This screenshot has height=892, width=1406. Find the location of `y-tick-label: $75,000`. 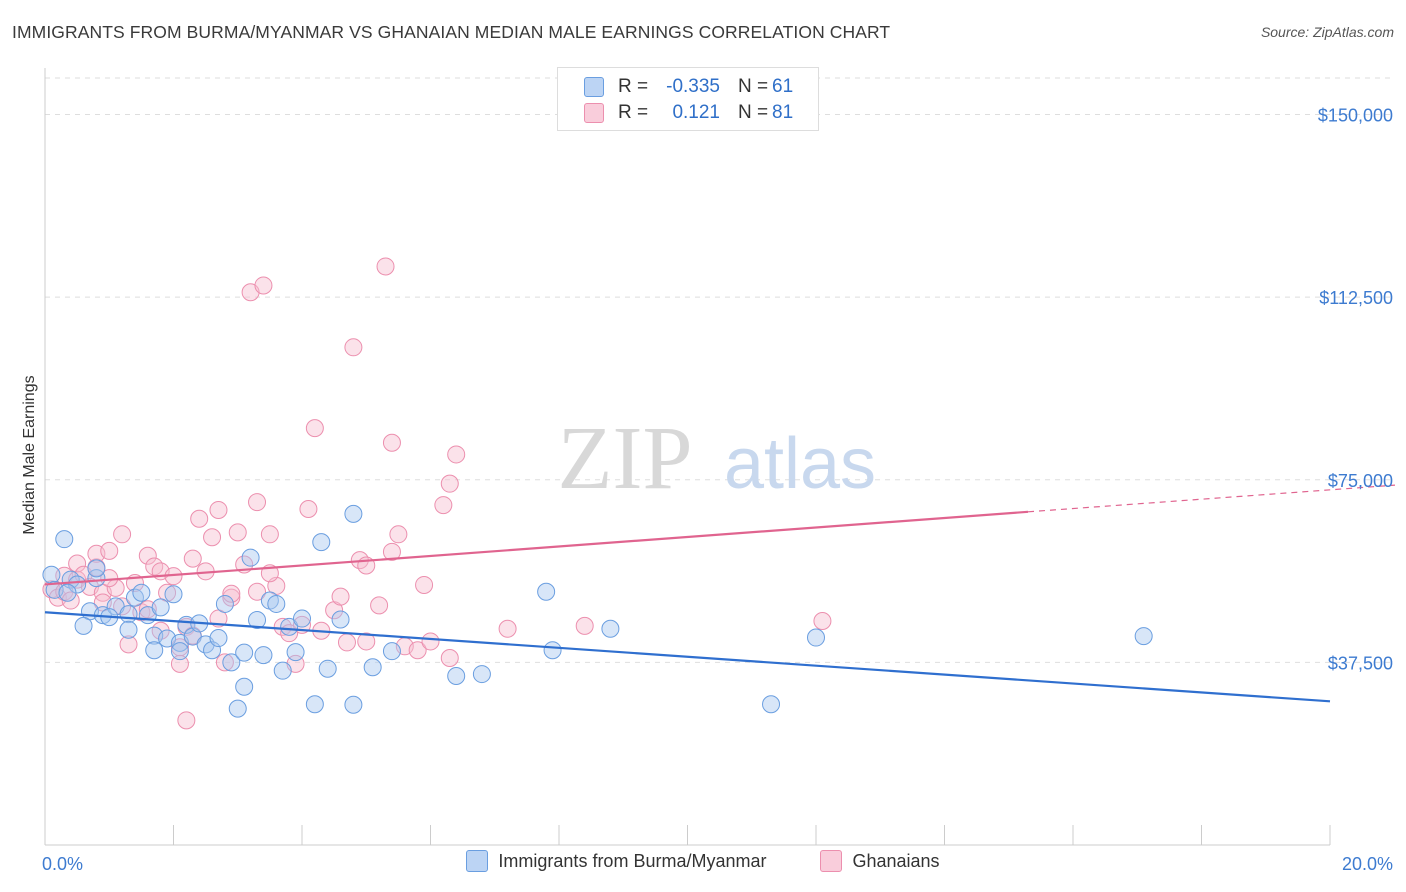

y-tick-label: $75,000 is located at coordinates (1360, 481).